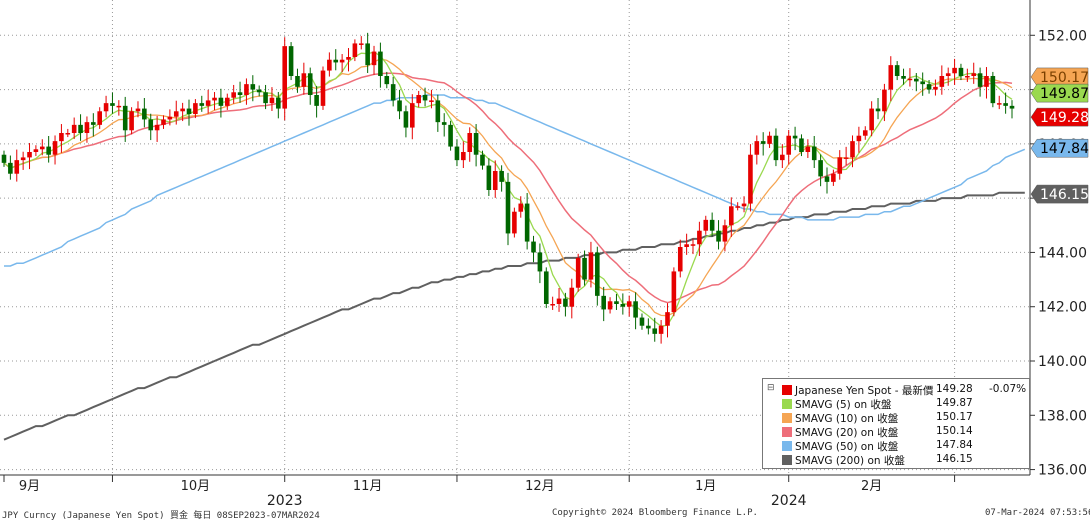 This screenshot has height=523, width=1090. I want to click on legend-collapse-icon: ⊟, so click(771, 388).